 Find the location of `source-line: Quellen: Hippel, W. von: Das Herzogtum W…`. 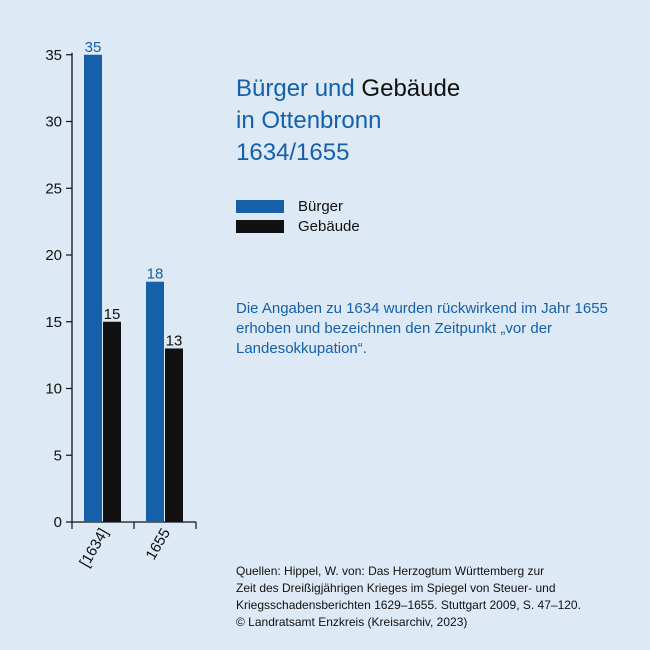

source-line: Quellen: Hippel, W. von: Das Herzogtum W… is located at coordinates (390, 571).